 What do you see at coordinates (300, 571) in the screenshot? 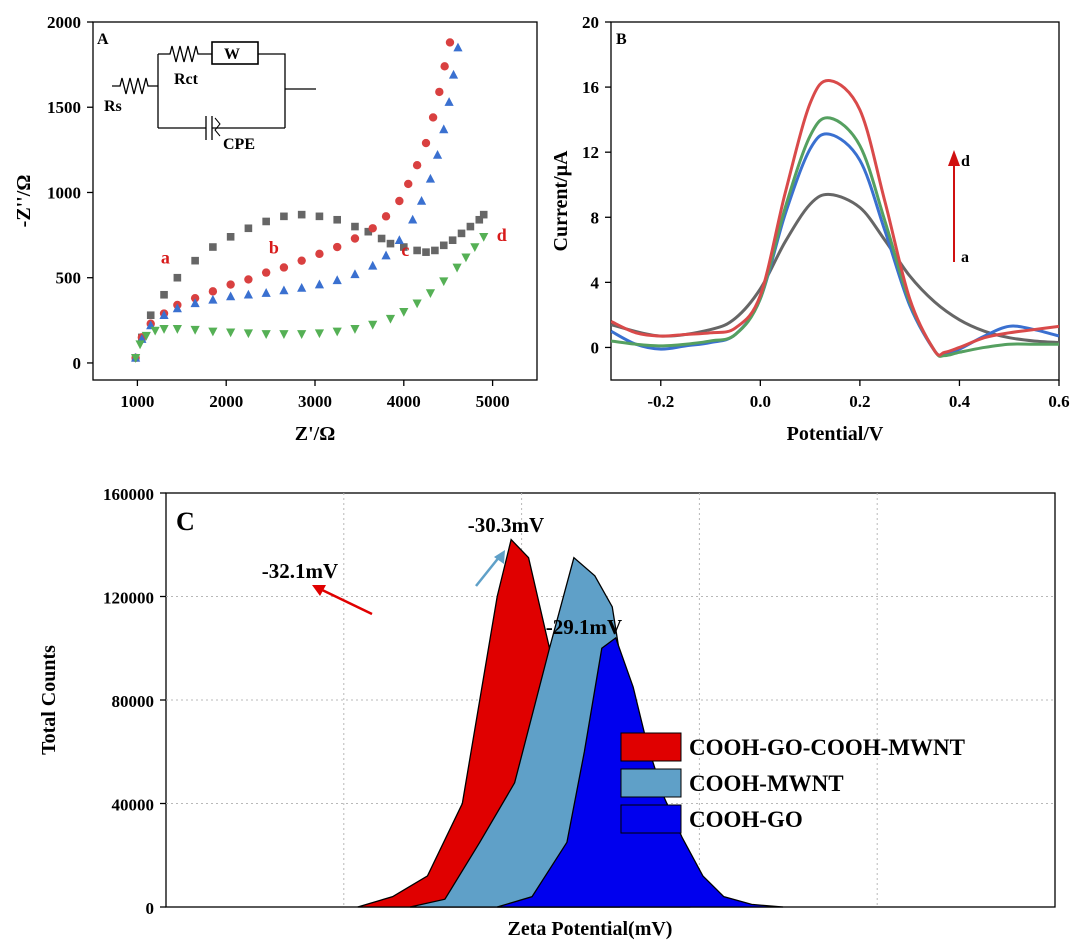
I see `panel-c-annotation: -32.1mV` at bounding box center [300, 571].